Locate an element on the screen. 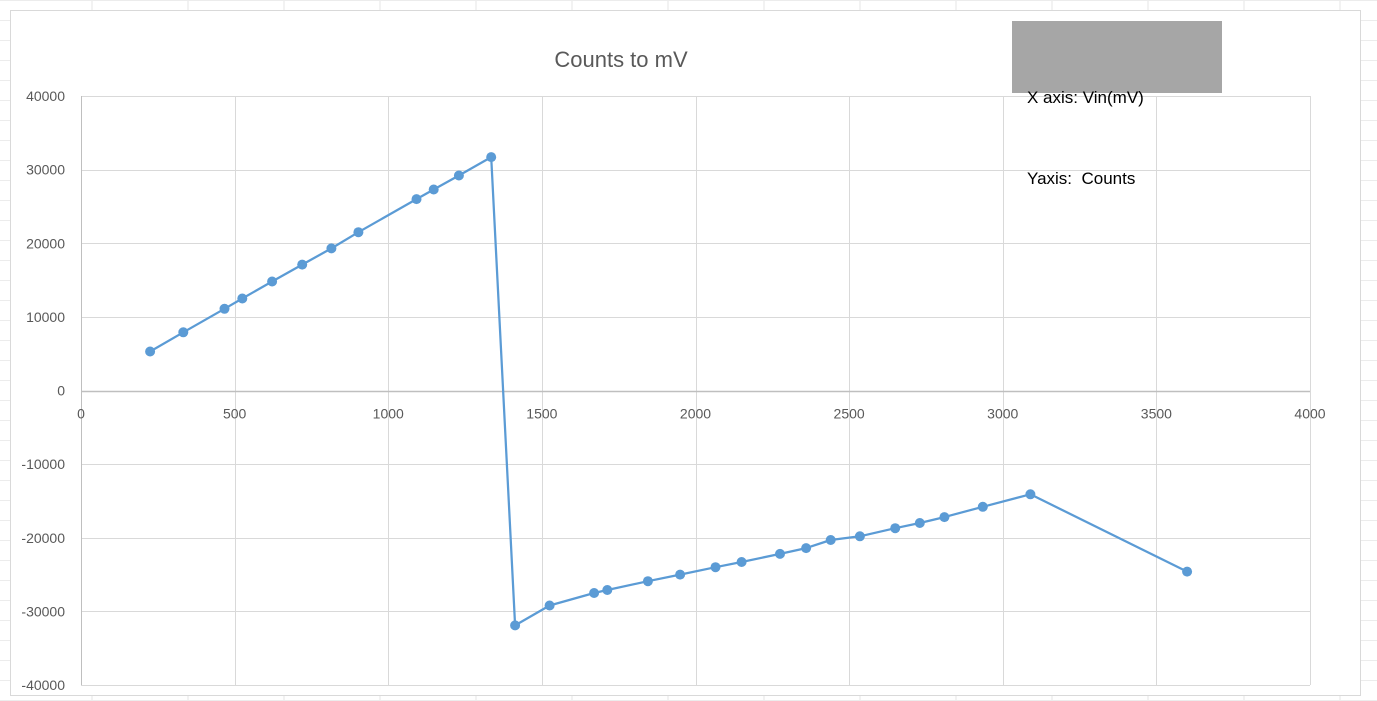 This screenshot has height=701, width=1377. x-tick-label: 500 is located at coordinates (235, 414).